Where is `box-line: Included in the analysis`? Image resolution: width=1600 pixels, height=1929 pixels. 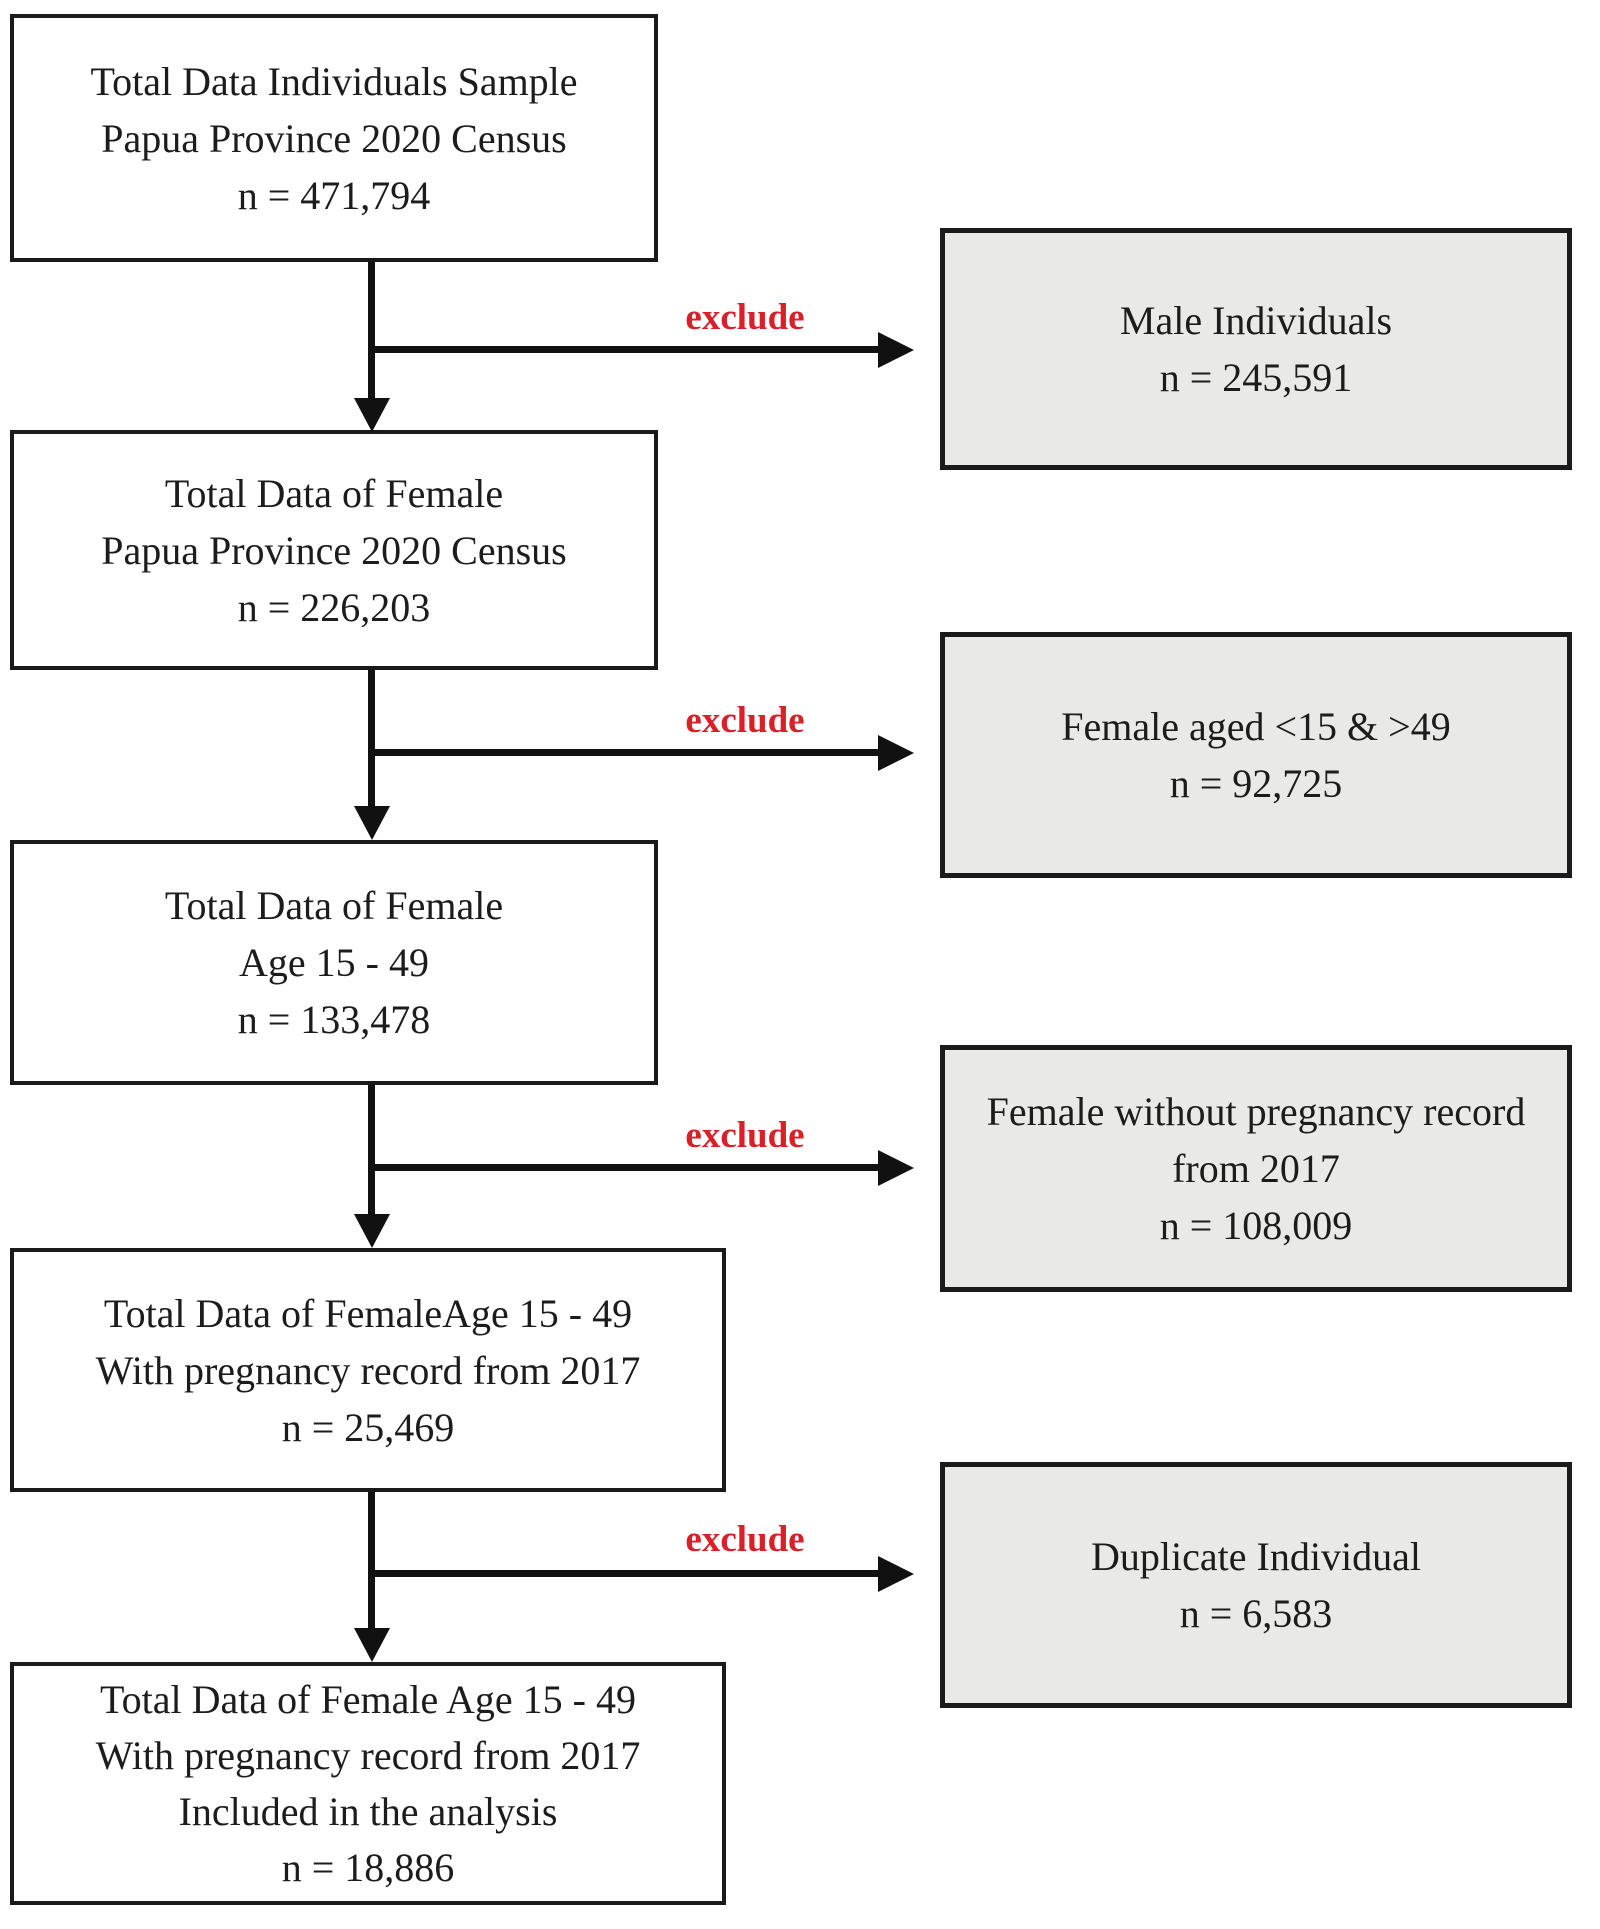
box-line: Included in the analysis is located at coordinates (368, 1811).